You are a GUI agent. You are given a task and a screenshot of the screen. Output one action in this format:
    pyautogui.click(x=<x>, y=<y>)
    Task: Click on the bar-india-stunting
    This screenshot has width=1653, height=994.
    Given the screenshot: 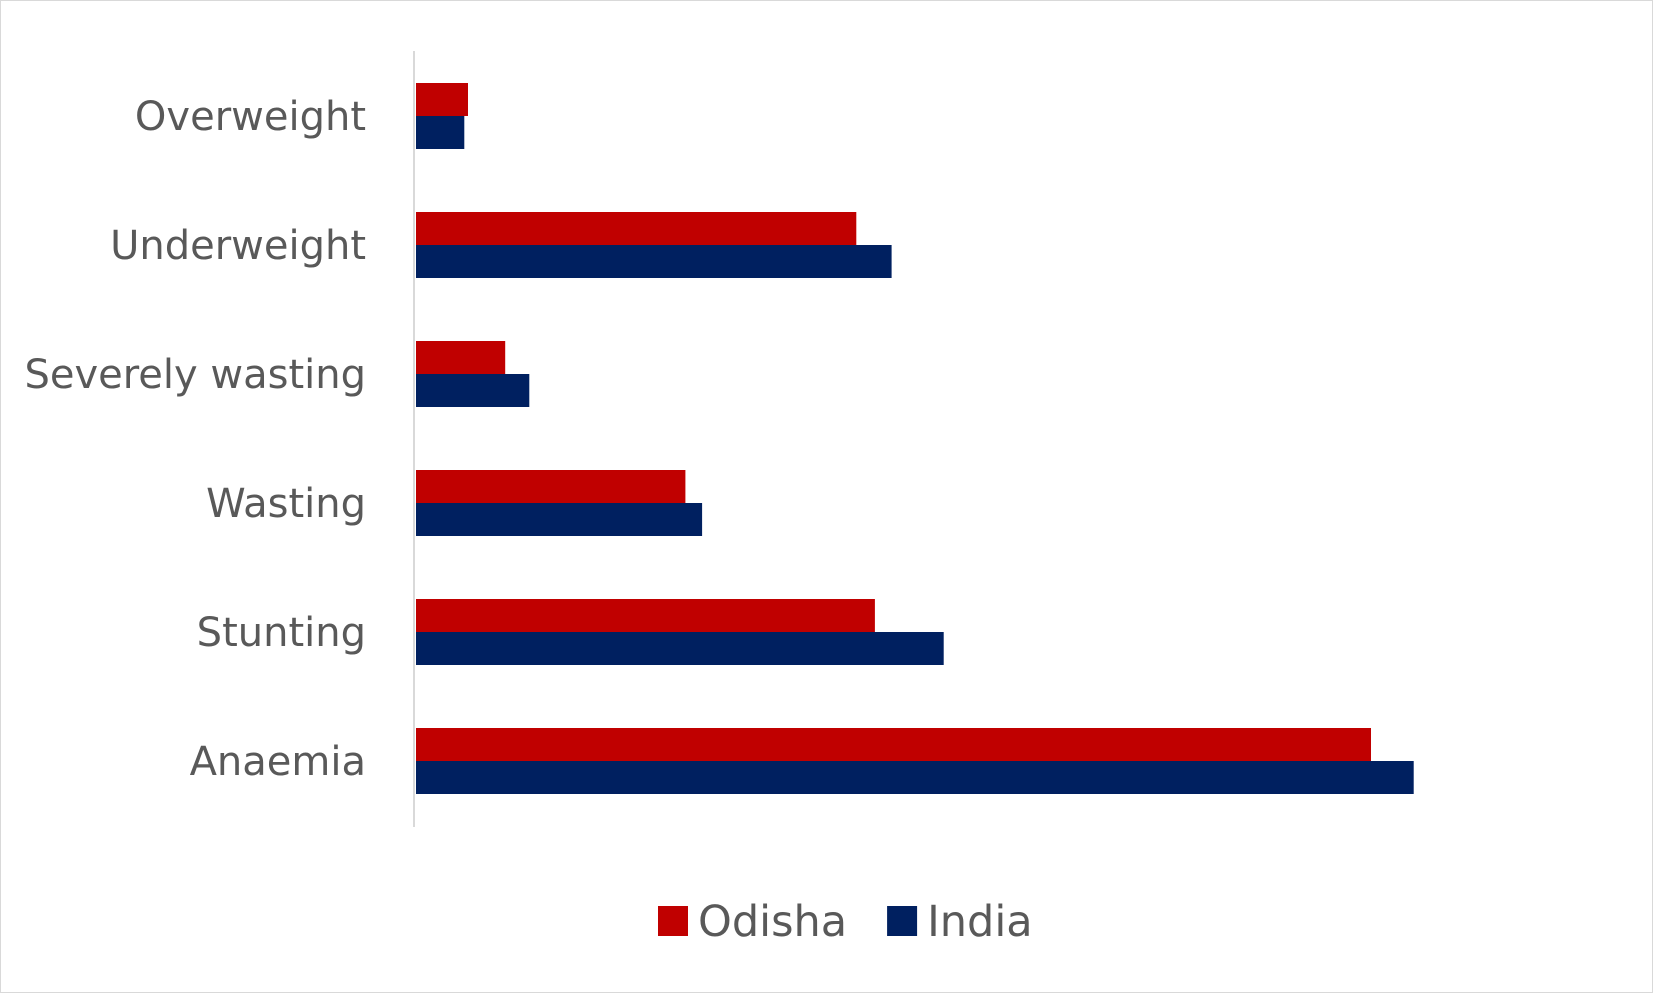 What is the action you would take?
    pyautogui.click(x=680, y=648)
    